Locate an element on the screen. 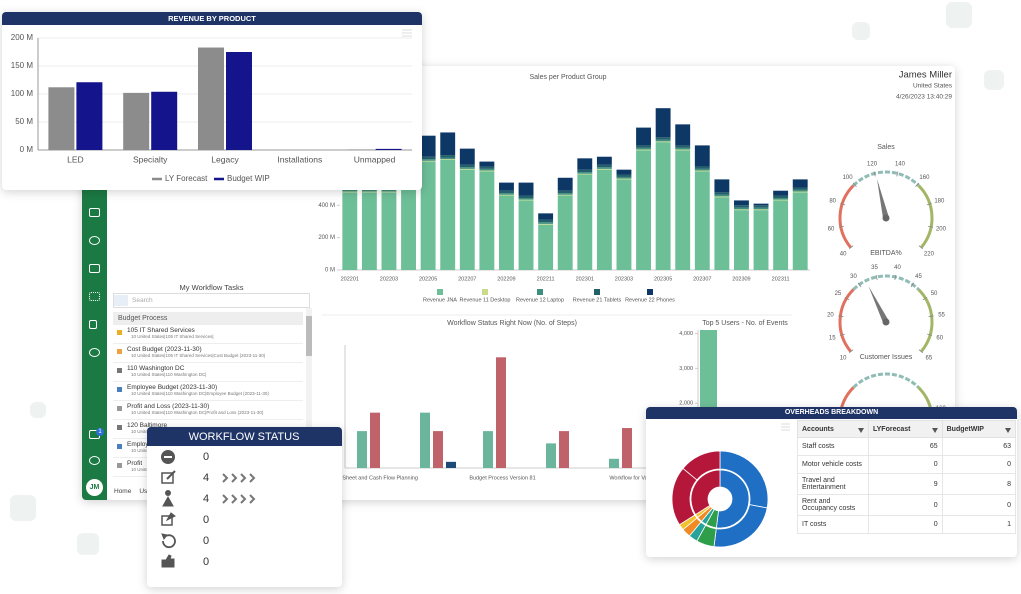 The height and width of the screenshot is (594, 1021). gauge-tick-label: 30 is located at coordinates (853, 277).